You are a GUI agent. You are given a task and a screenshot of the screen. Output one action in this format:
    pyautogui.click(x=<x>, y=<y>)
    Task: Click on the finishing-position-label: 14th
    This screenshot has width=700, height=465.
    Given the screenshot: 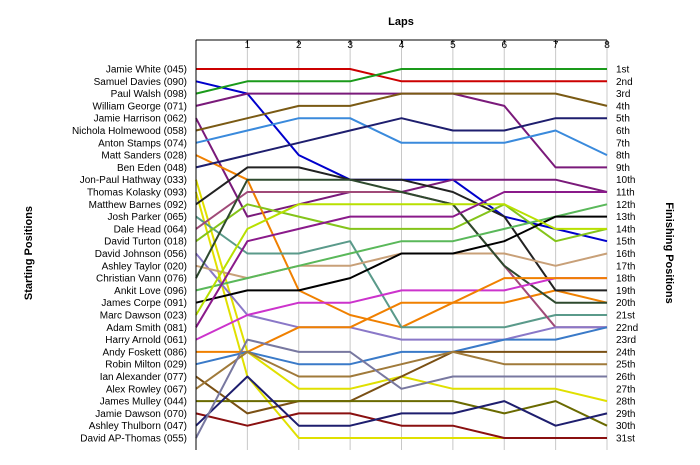 What is the action you would take?
    pyautogui.click(x=625, y=229)
    